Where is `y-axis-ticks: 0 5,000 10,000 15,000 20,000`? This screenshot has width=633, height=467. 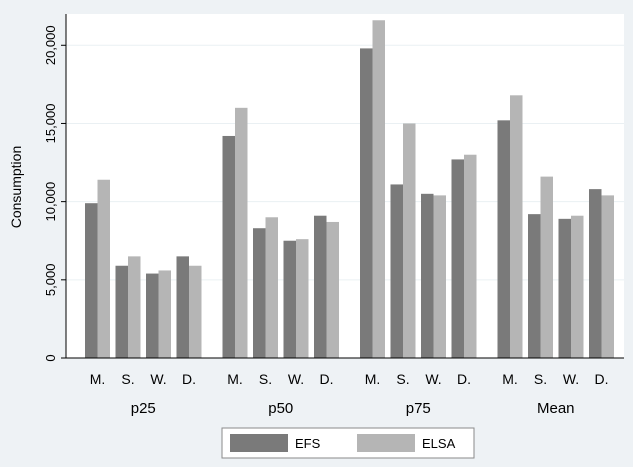
y-axis-ticks: 0 5,000 10,000 15,000 20,000 is located at coordinates (54, 193).